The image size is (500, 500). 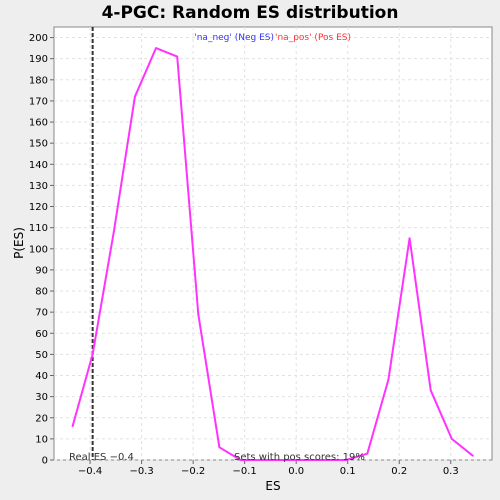 What do you see at coordinates (41, 334) in the screenshot?
I see `y-tick-label: 60` at bounding box center [41, 334].